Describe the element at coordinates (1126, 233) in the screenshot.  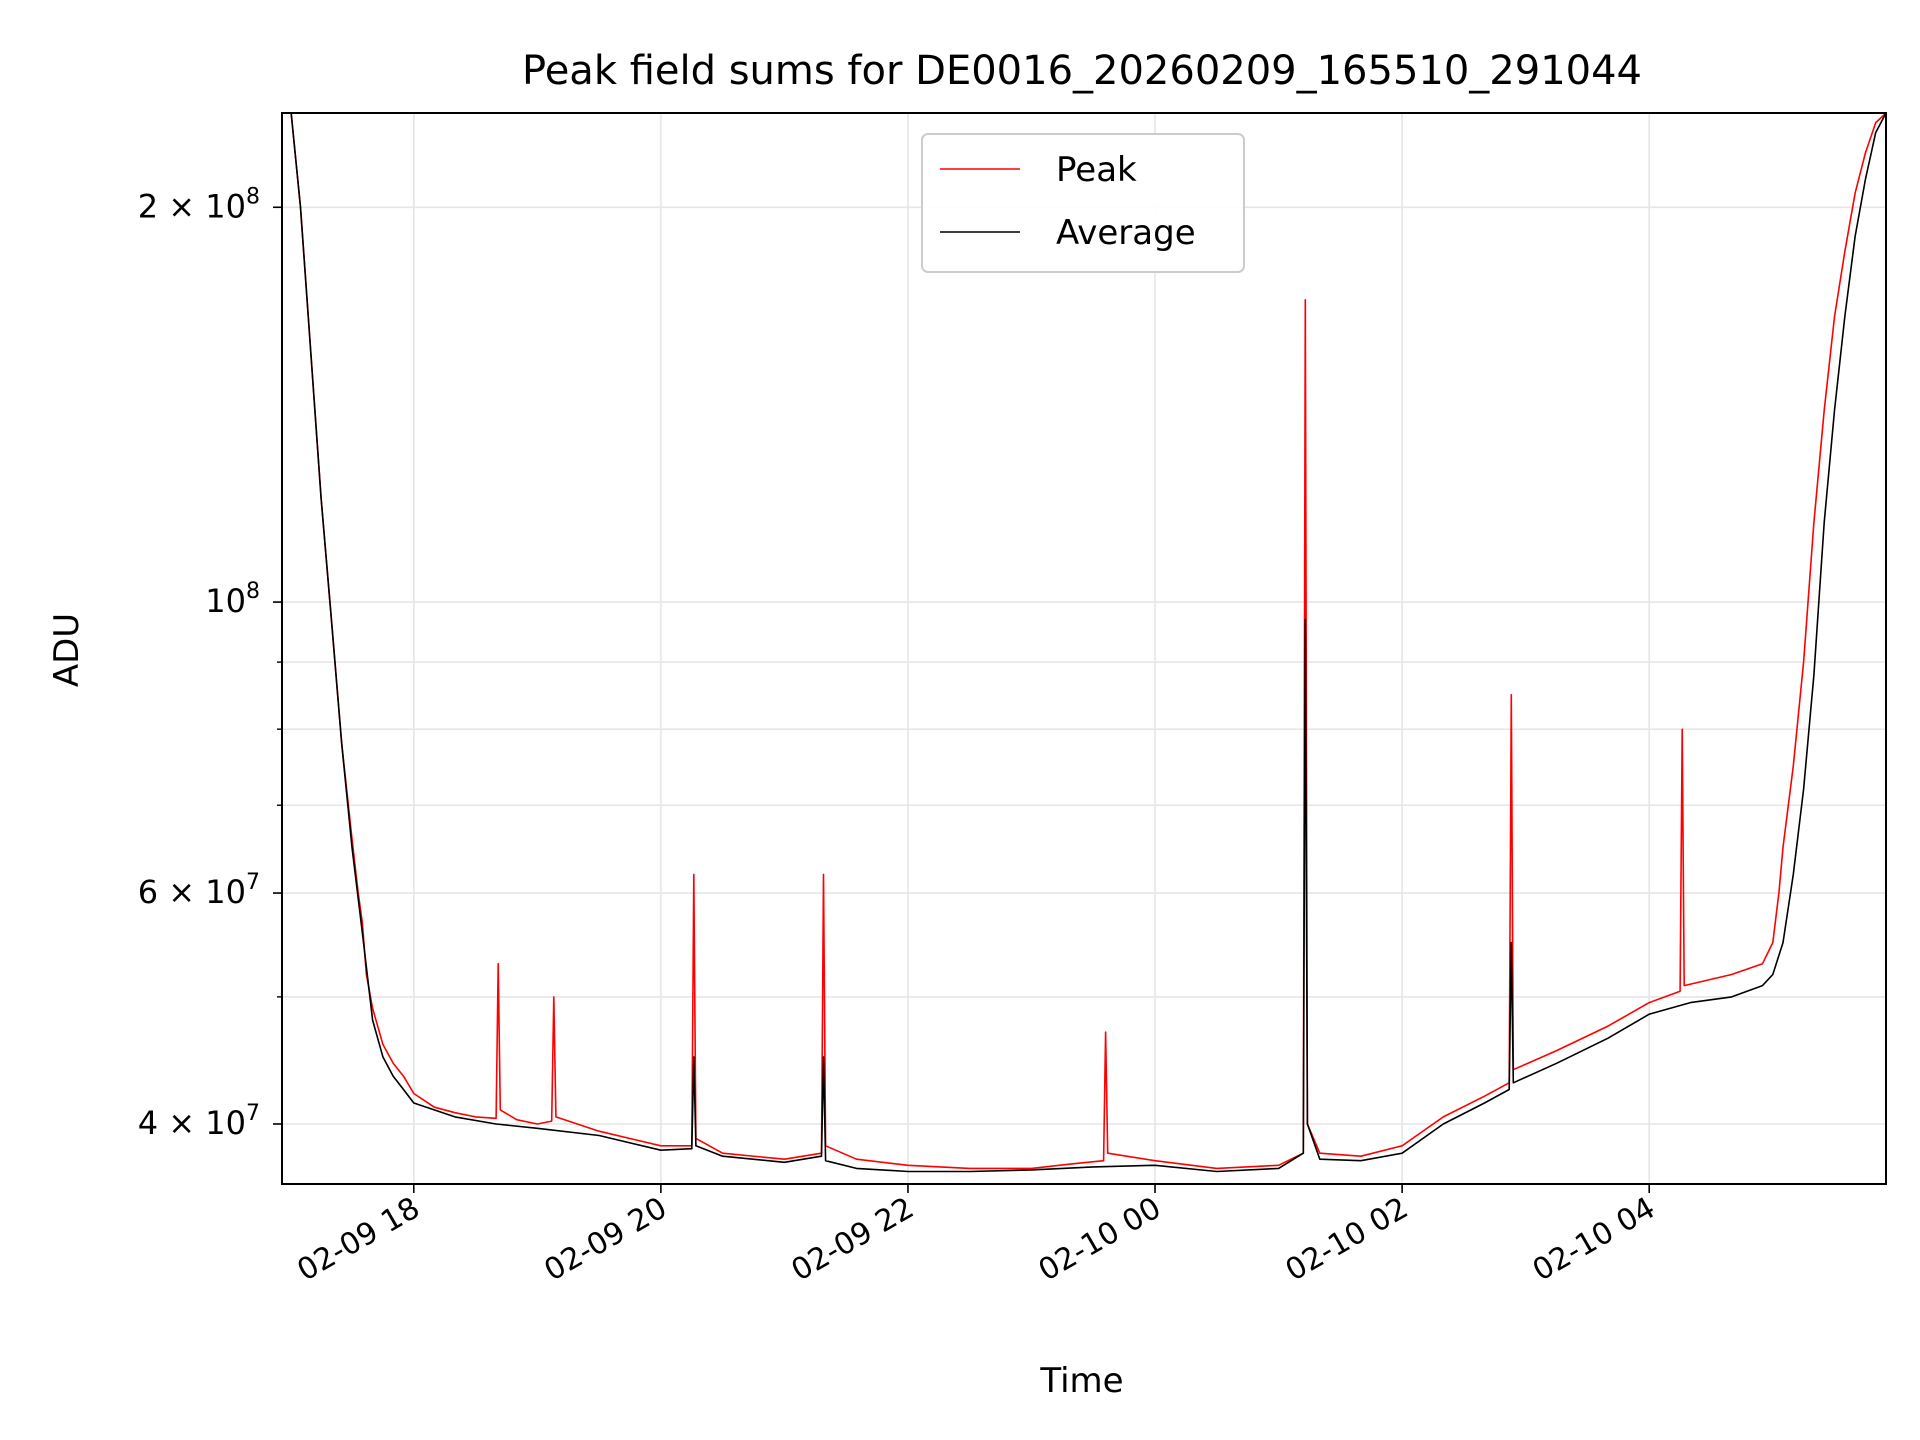
I see `legend-label-average: Average` at that location.